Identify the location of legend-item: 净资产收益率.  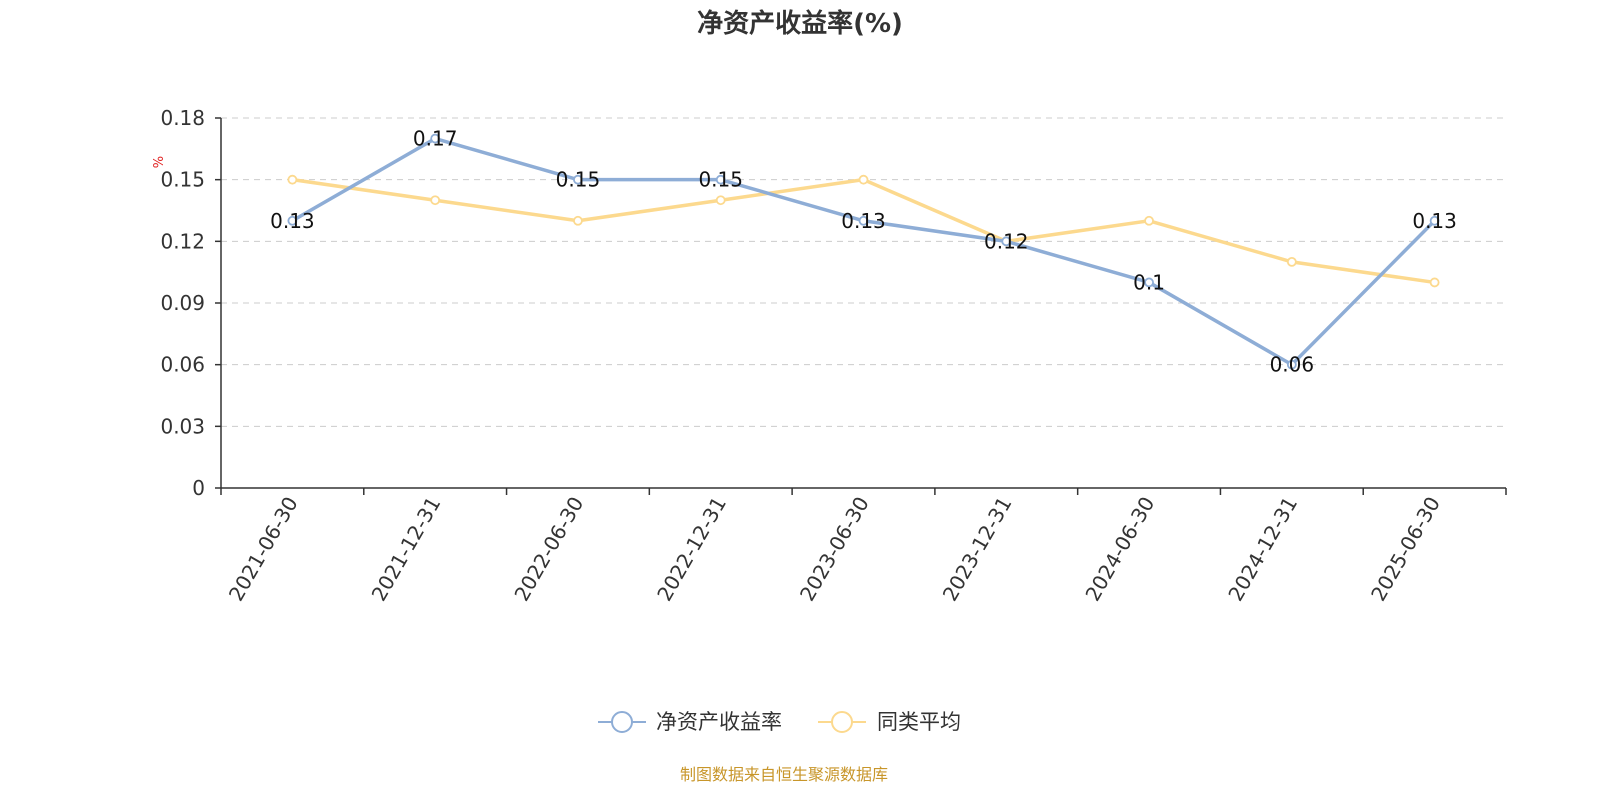
(690, 722).